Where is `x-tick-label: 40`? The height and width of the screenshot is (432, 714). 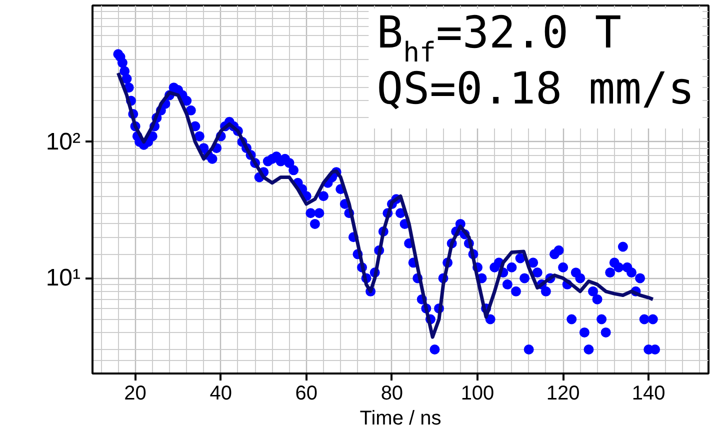 x-tick-label: 40 is located at coordinates (221, 393).